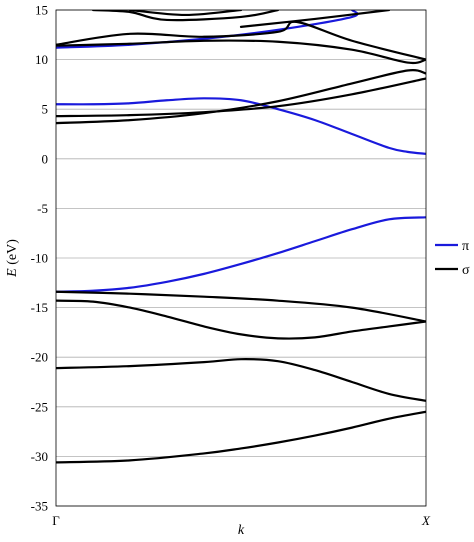 Image resolution: width=474 pixels, height=542 pixels. What do you see at coordinates (41, 10) in the screenshot?
I see `y-tick-label: 15` at bounding box center [41, 10].